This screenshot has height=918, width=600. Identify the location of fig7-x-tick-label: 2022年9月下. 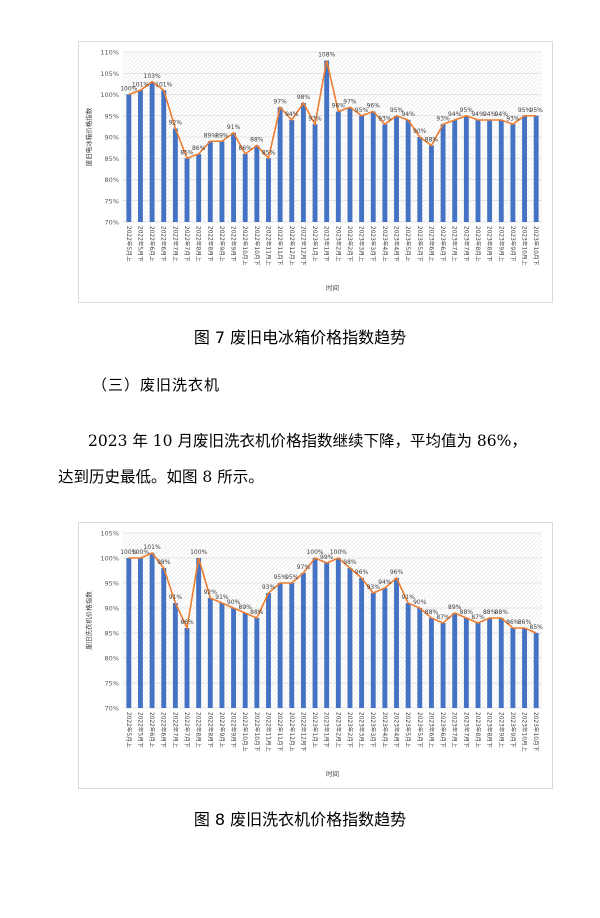
(234, 244).